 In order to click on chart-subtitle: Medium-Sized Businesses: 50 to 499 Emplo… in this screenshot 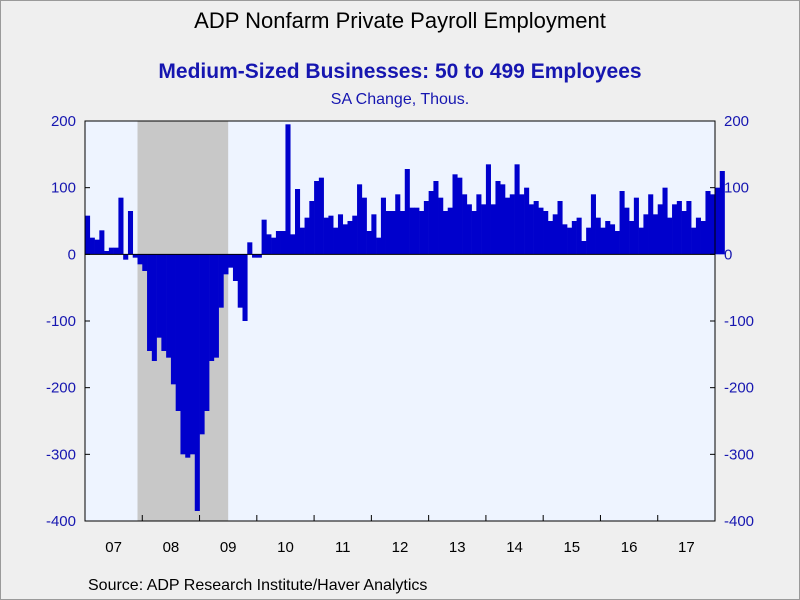, I will do `click(400, 71)`.